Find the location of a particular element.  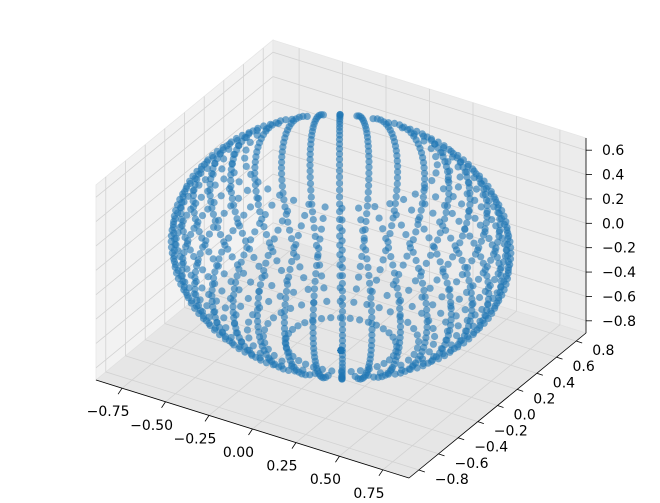

x-tick-label: 0.25 is located at coordinates (281, 467).